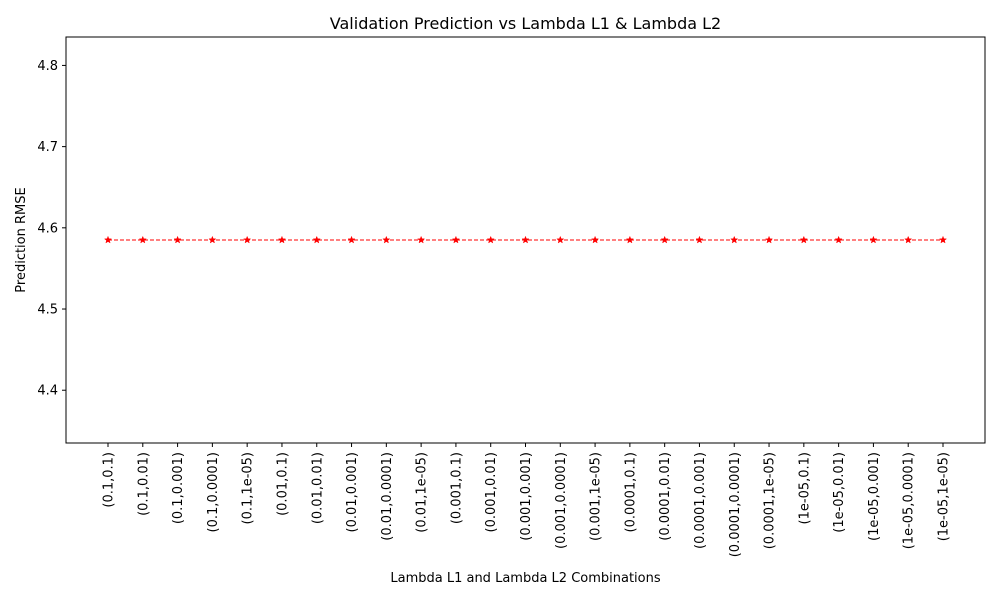  I want to click on x-tick-label: (0.01,0.0001), so click(387, 496).